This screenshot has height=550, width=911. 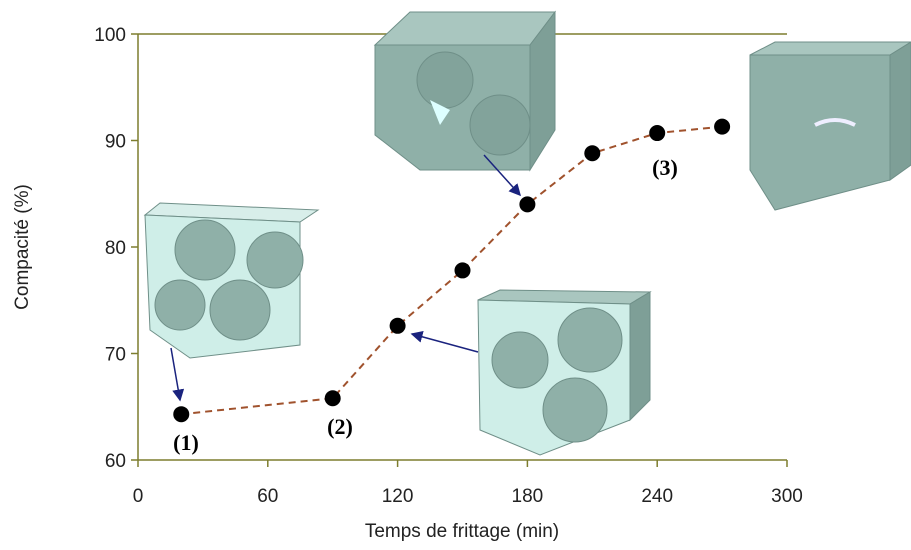 I want to click on y-tick-label: 70, so click(x=115, y=355).